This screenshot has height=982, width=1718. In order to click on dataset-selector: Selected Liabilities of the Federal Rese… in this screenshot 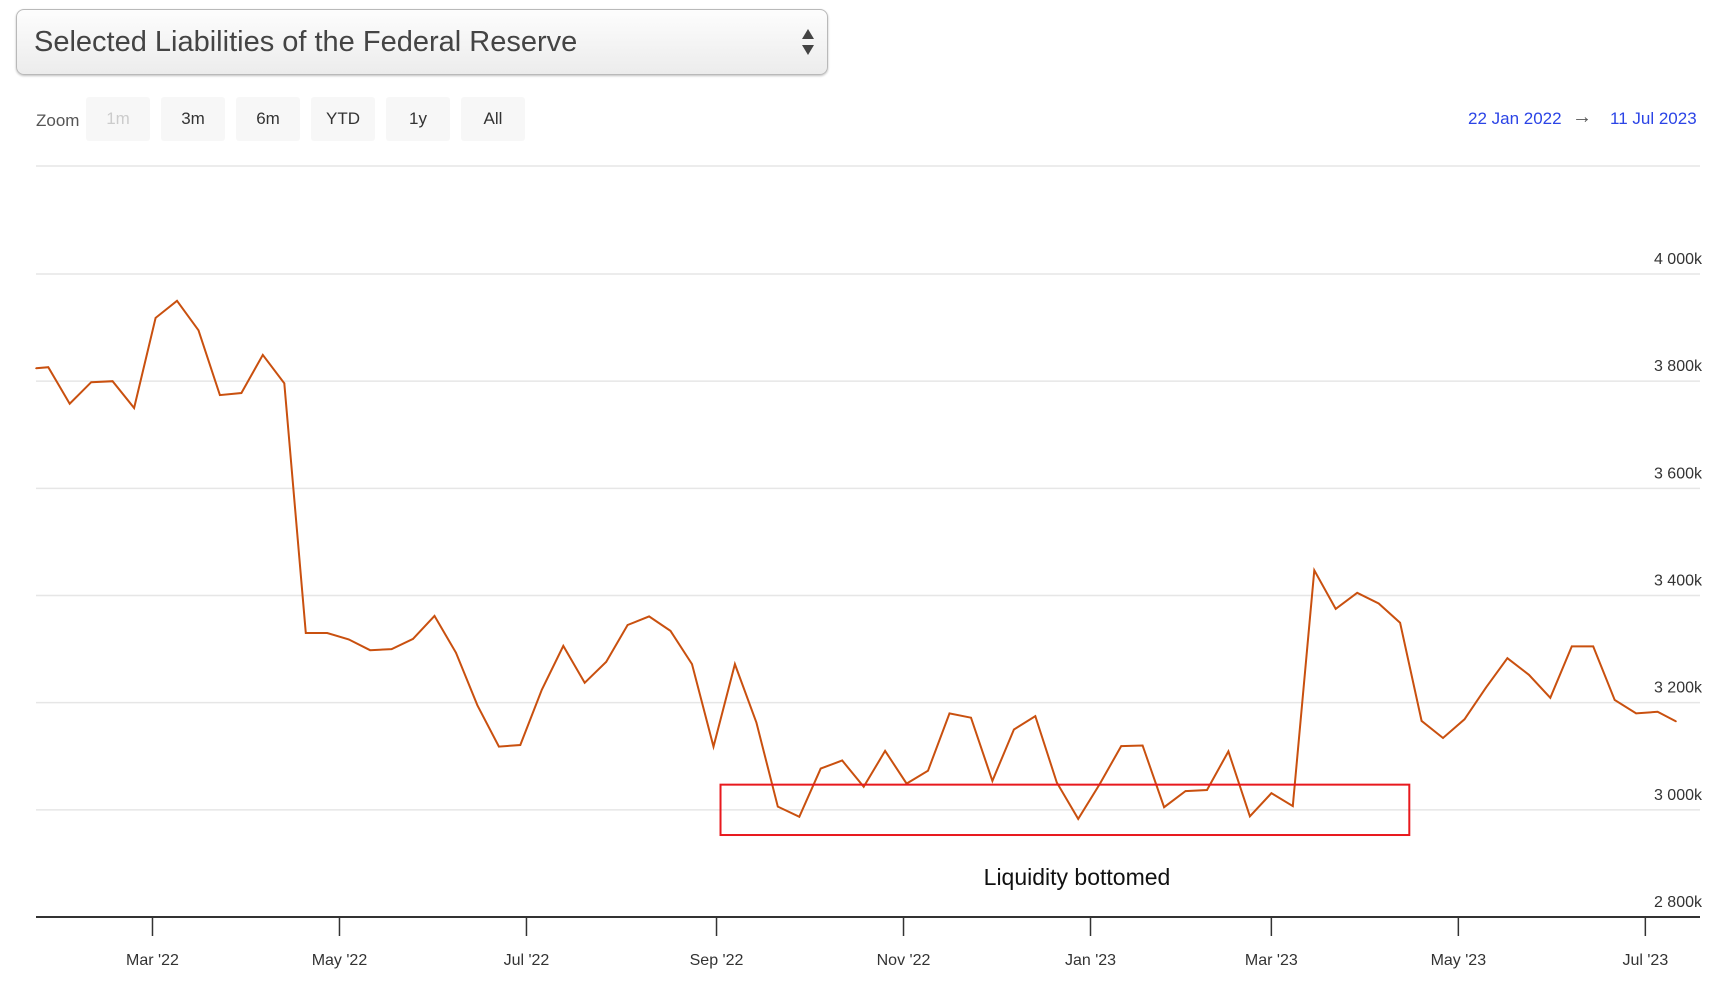, I will do `click(422, 42)`.